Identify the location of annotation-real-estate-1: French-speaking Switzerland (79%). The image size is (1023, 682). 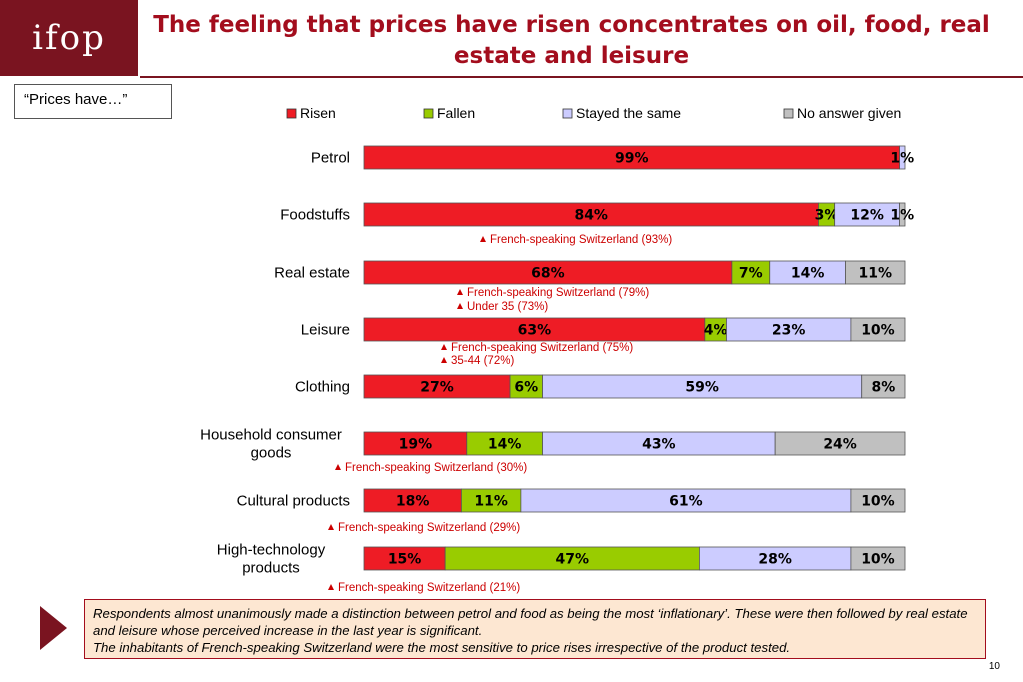
(558, 293).